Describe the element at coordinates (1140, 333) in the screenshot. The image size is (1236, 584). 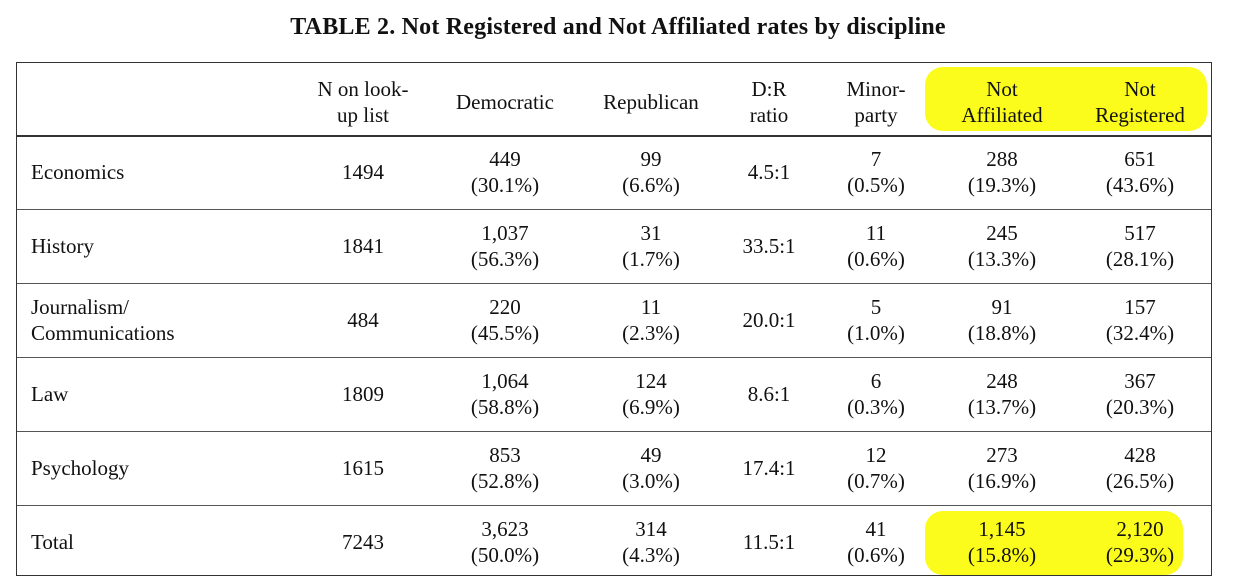
I see `cell-nr-line: (32.4%)` at that location.